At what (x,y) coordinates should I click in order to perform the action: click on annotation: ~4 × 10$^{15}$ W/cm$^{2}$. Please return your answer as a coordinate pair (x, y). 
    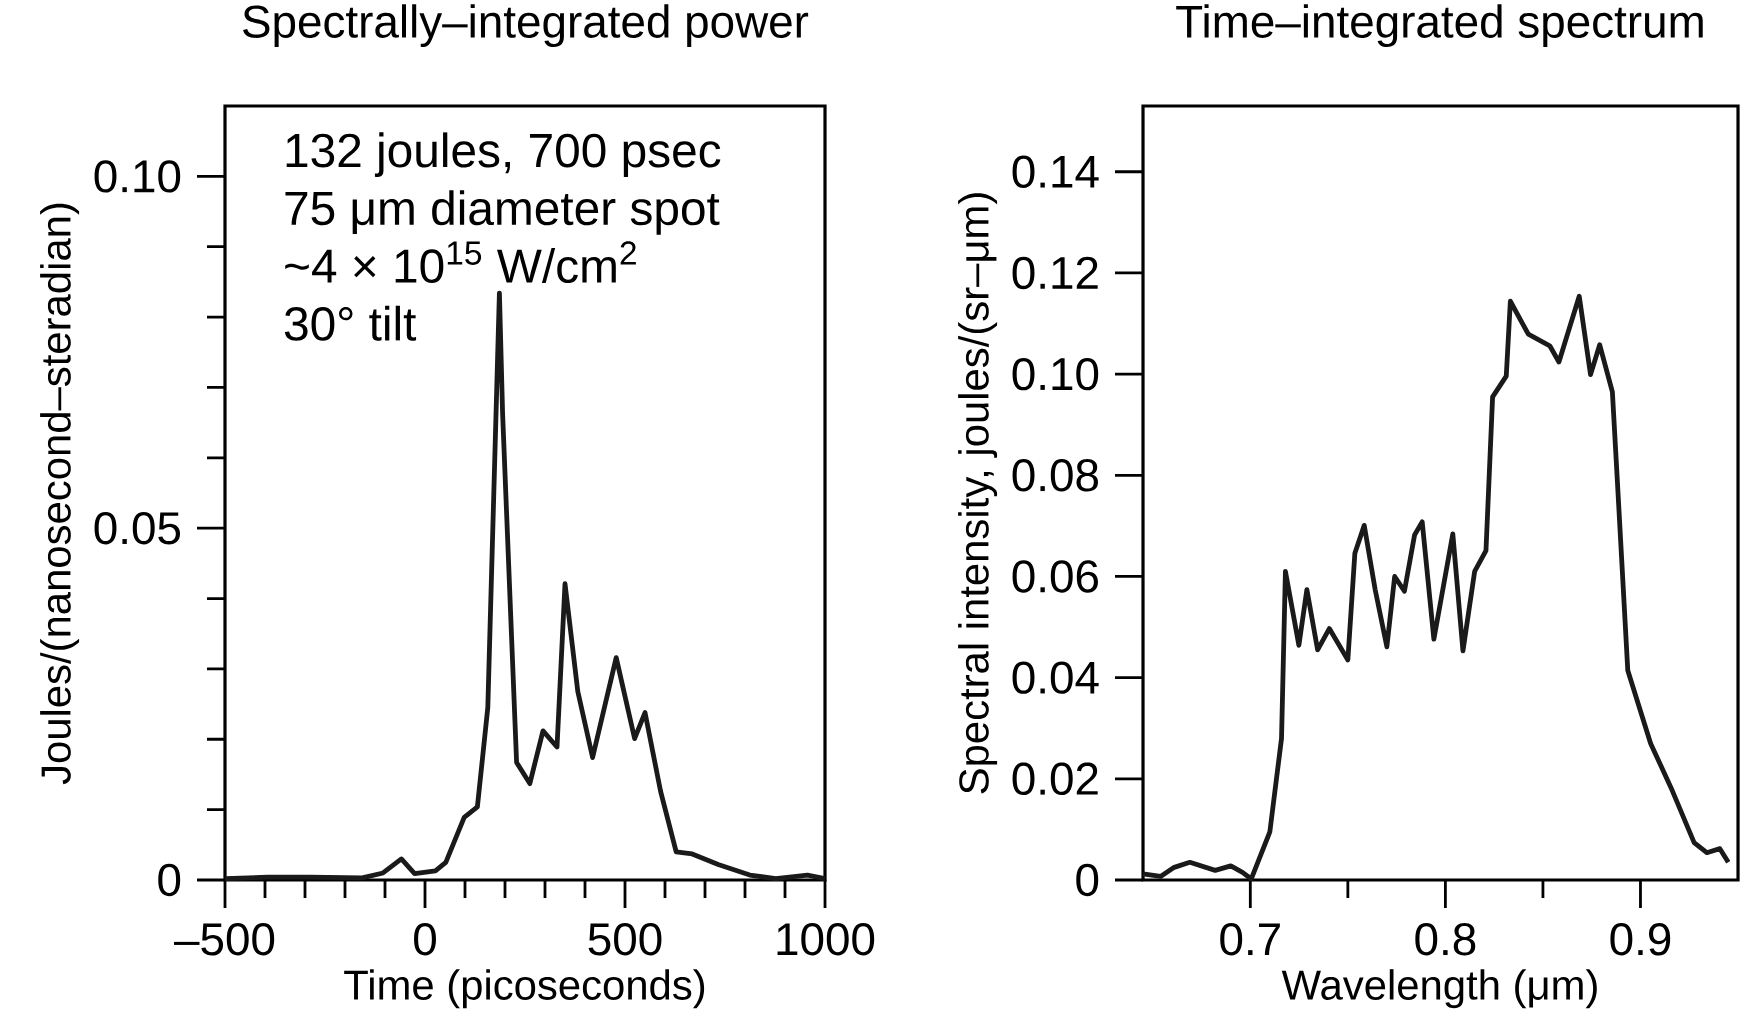
    Looking at the image, I should click on (460, 262).